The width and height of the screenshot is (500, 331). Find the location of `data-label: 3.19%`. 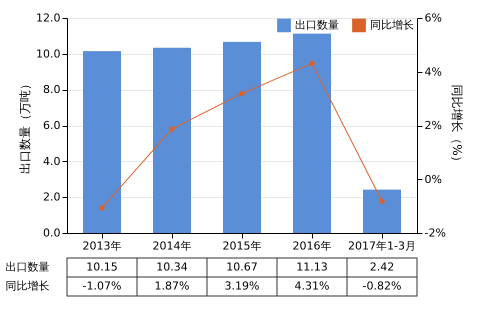

data-label: 3.19% is located at coordinates (242, 286).